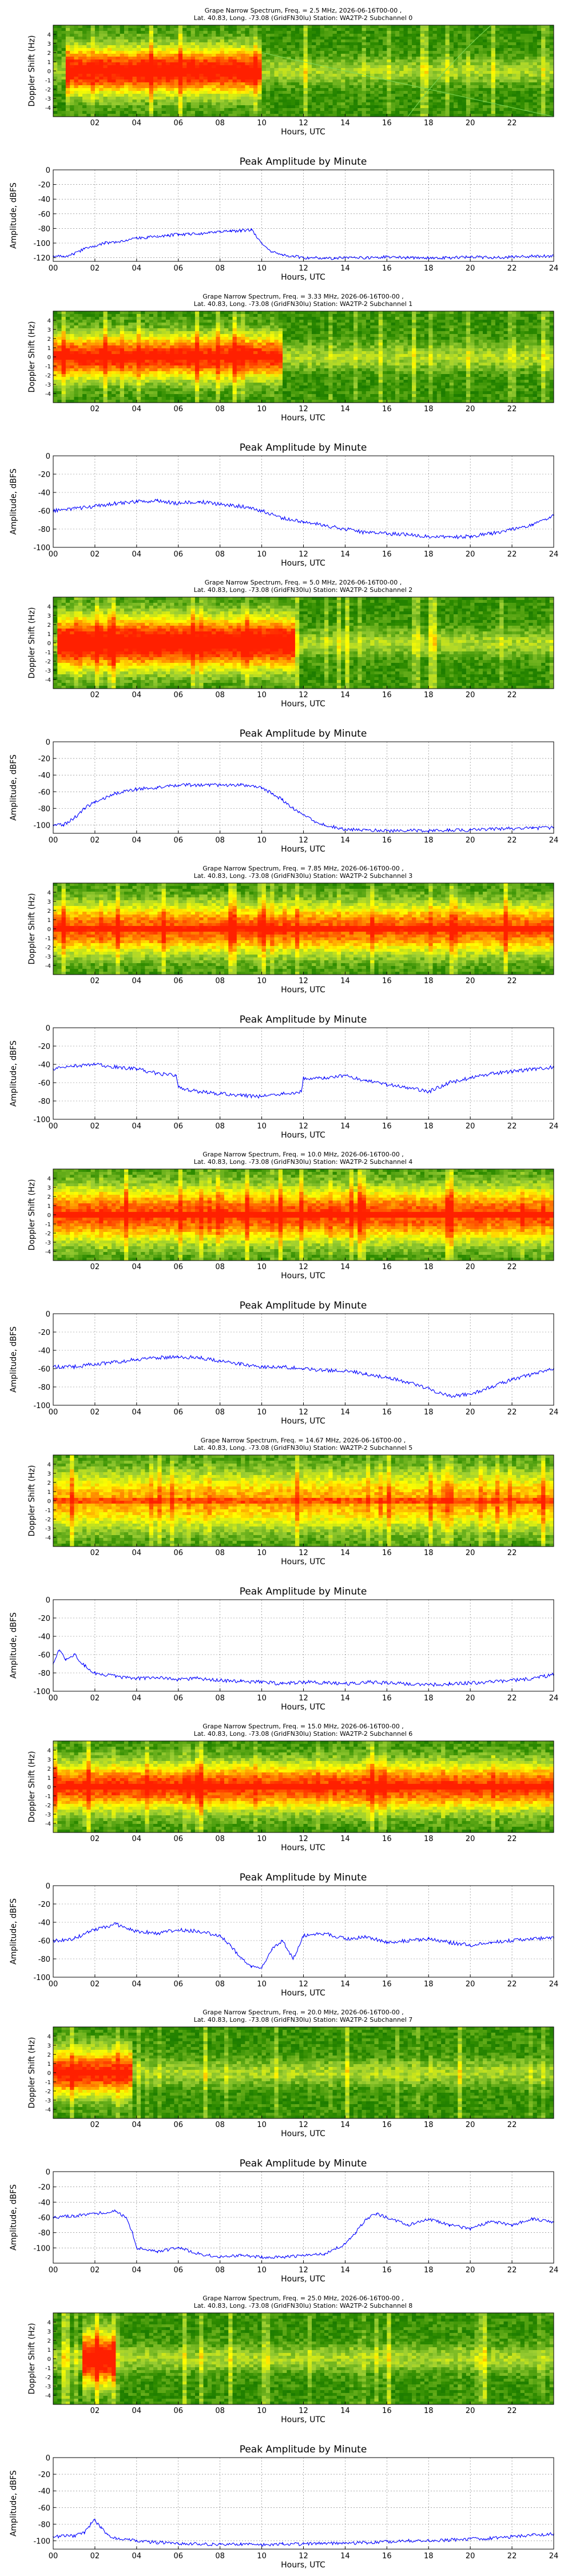 The height and width of the screenshot is (2576, 572). Describe the element at coordinates (48, 170) in the screenshot. I see `line-y-tick-label: 0` at that location.